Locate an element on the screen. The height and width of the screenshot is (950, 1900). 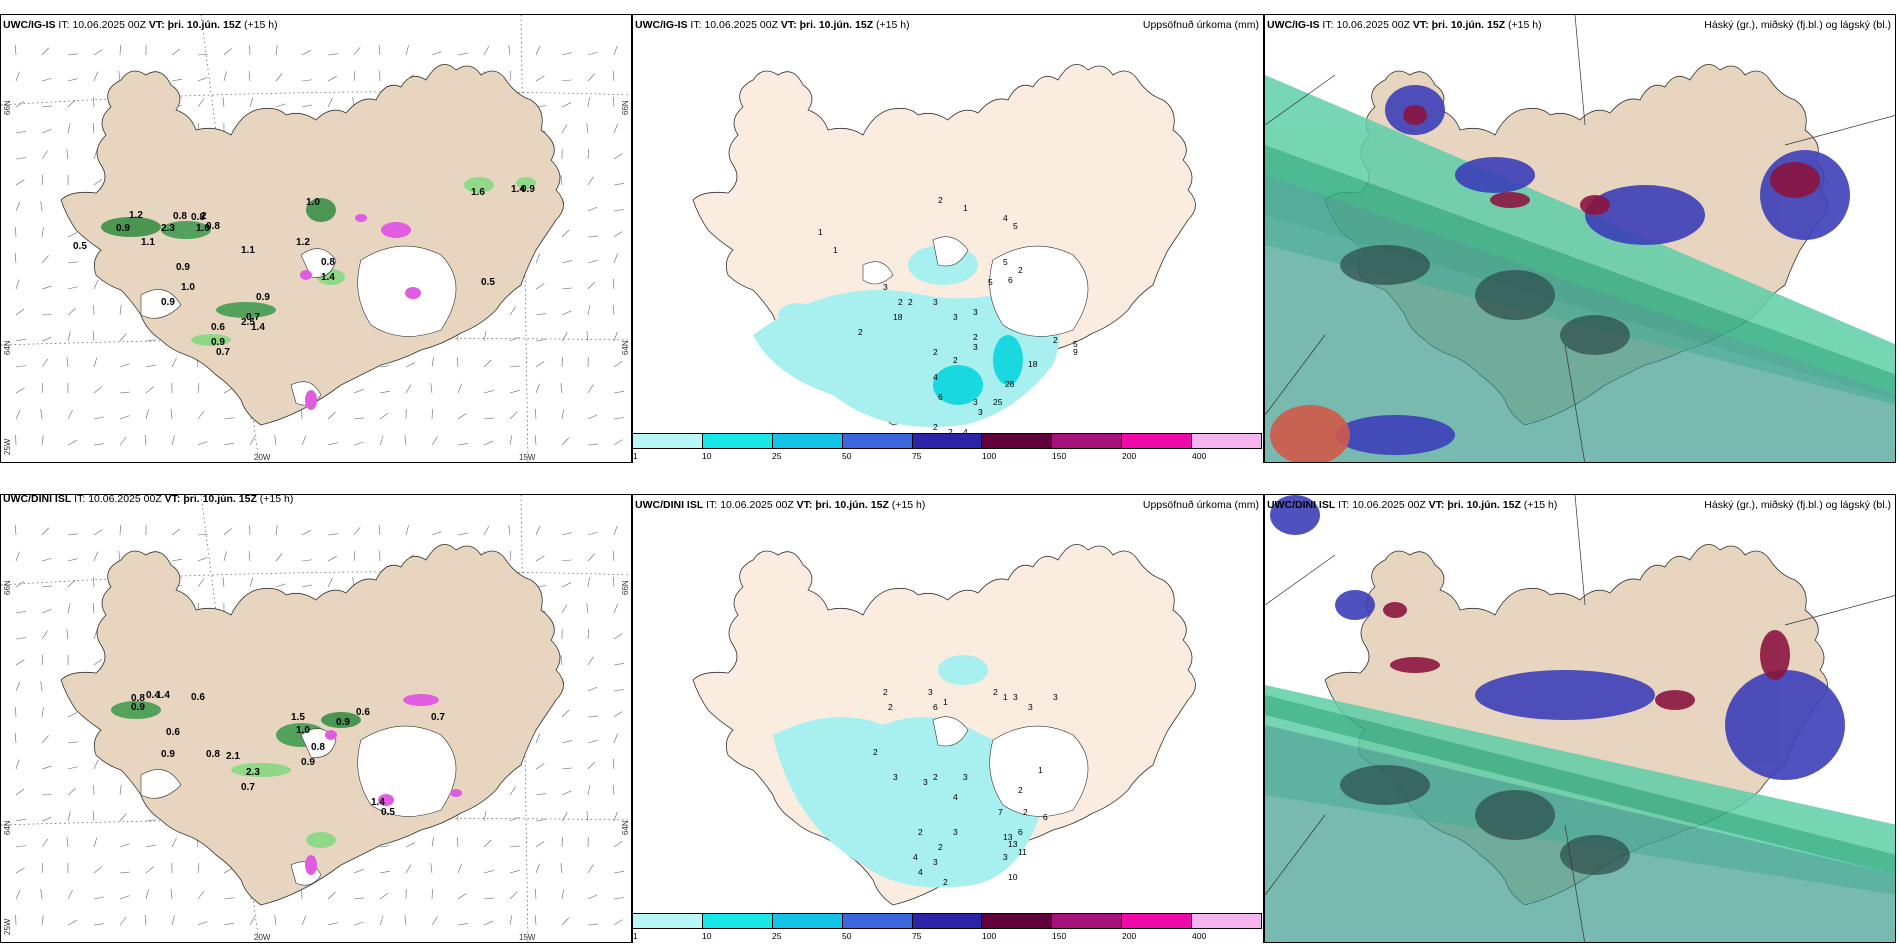
map-value-label: 1.1 is located at coordinates (248, 250).